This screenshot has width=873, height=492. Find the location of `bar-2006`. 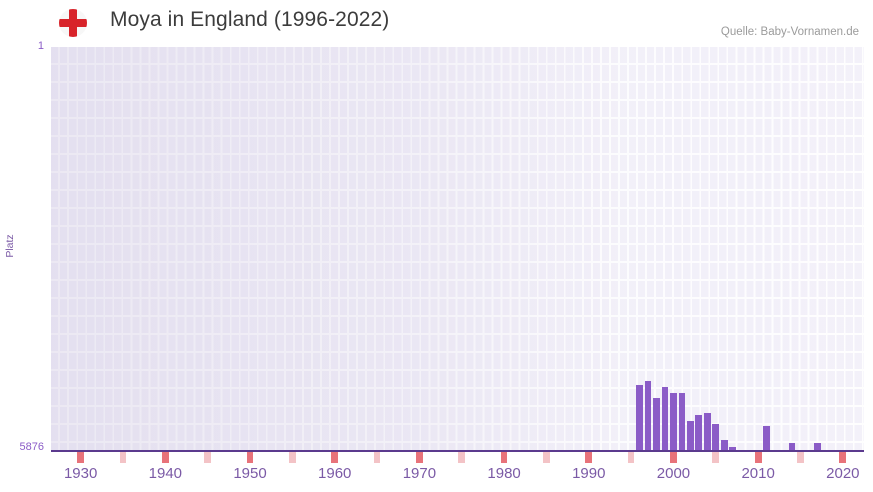

bar-2006 is located at coordinates (724, 446).